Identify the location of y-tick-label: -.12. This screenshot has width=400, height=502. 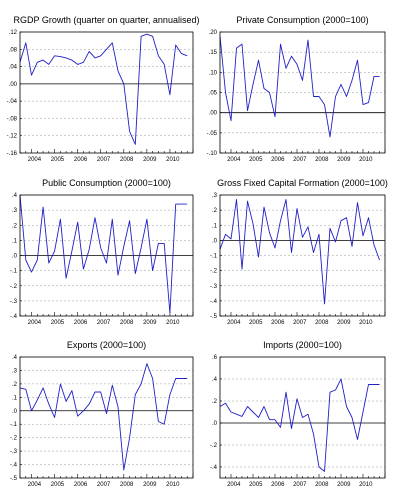
(12, 137).